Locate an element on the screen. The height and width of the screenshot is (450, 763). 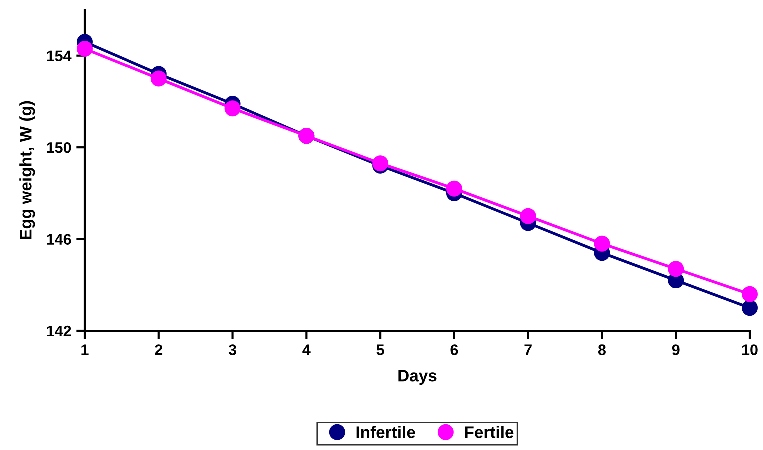
x-tick-label: 3 is located at coordinates (232, 350).